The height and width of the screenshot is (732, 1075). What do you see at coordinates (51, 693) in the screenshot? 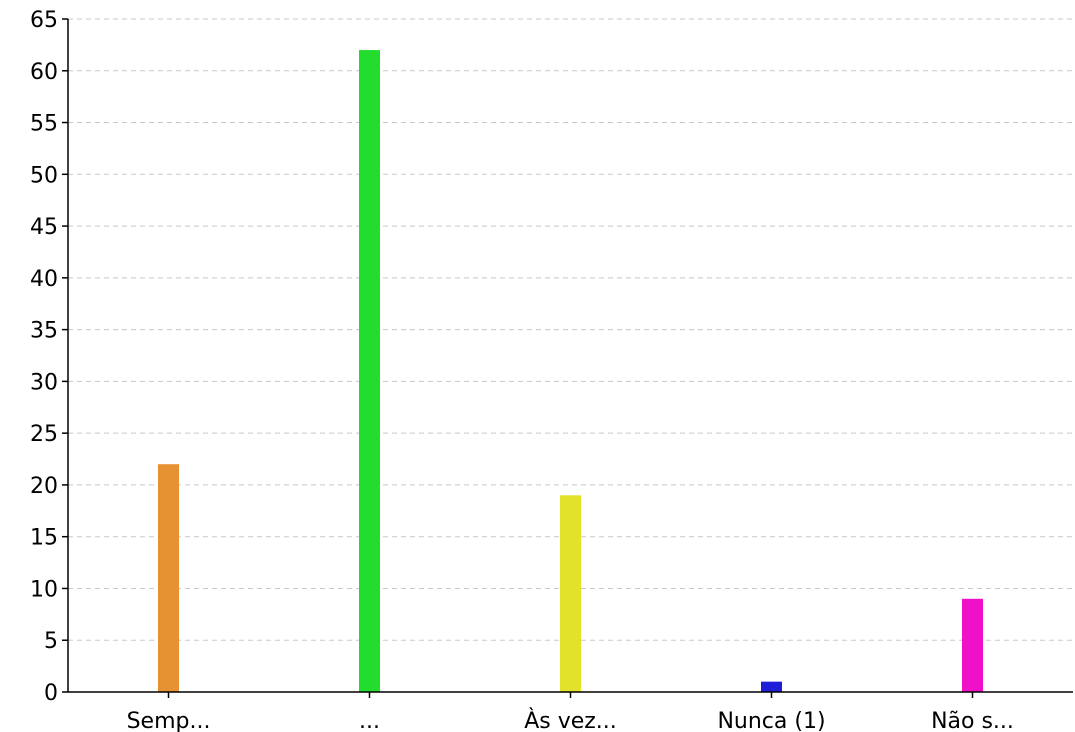
I see `y-tick-label: 0` at bounding box center [51, 693].